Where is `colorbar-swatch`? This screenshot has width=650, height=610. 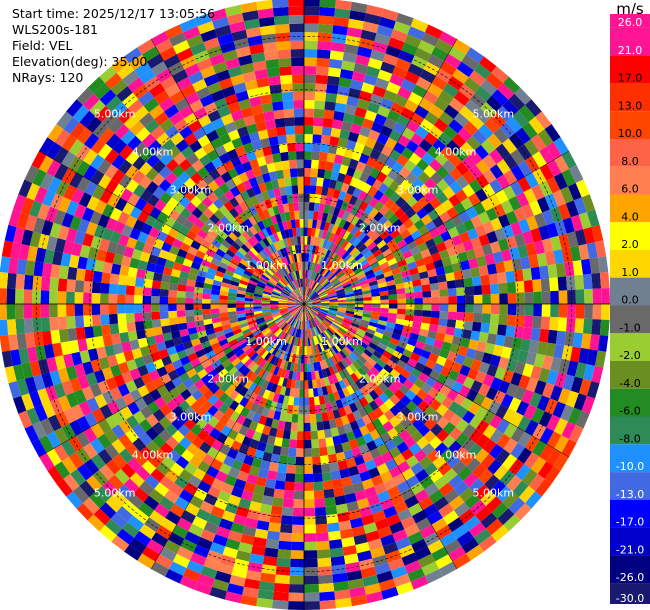 colorbar-swatch is located at coordinates (630, 486).